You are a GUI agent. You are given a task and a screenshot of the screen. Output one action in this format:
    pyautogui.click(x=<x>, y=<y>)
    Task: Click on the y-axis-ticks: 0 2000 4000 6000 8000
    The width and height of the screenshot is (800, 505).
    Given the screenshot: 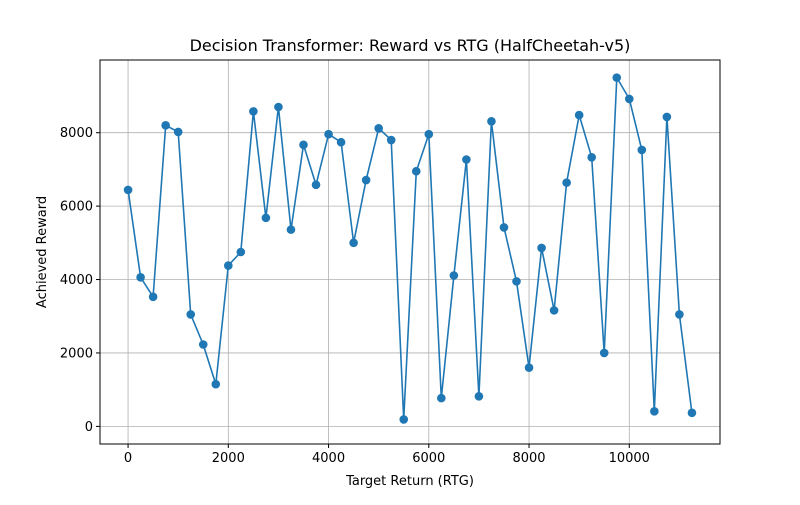 What is the action you would take?
    pyautogui.click(x=80, y=280)
    